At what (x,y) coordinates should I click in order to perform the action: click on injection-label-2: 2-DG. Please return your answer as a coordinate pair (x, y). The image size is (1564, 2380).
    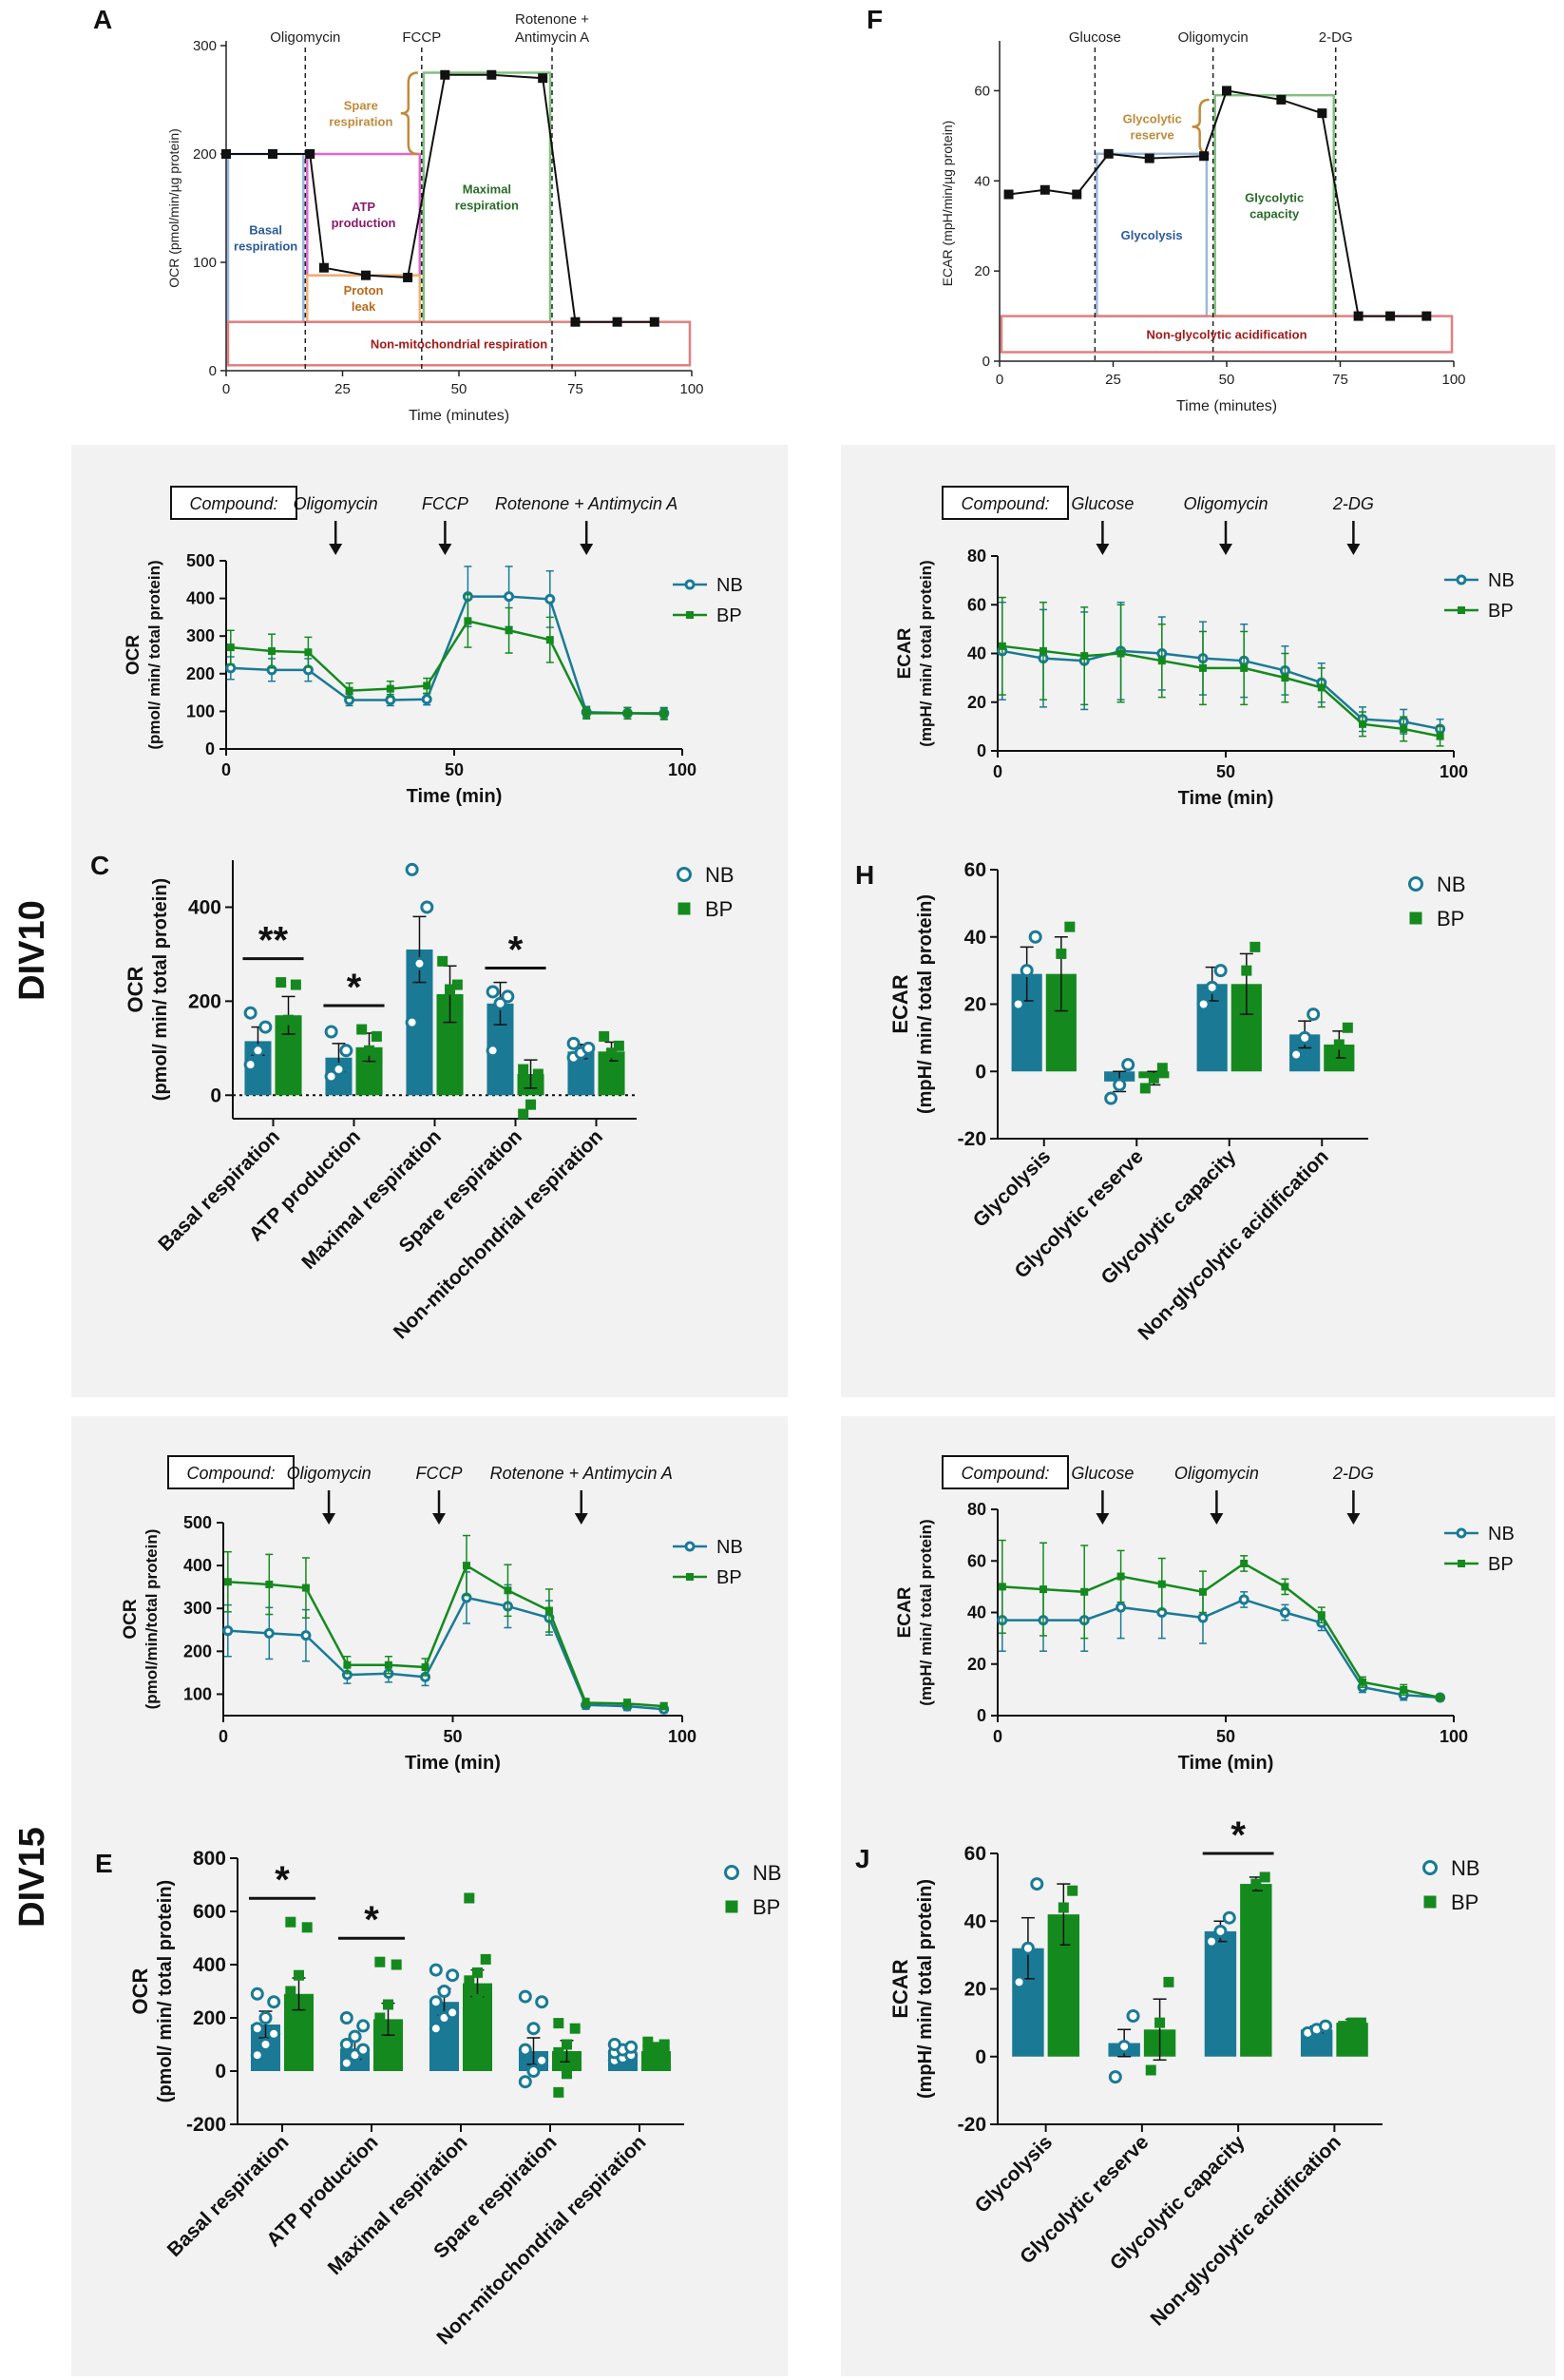
    Looking at the image, I should click on (1353, 503).